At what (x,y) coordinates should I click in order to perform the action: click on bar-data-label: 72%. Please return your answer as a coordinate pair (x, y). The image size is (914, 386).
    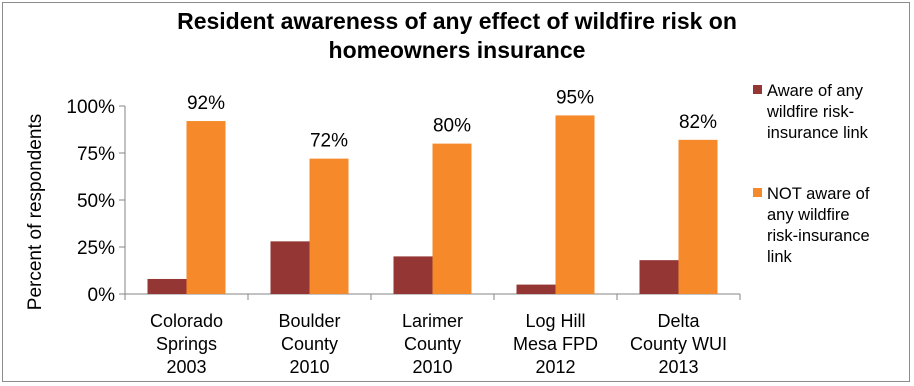
    Looking at the image, I should click on (329, 141).